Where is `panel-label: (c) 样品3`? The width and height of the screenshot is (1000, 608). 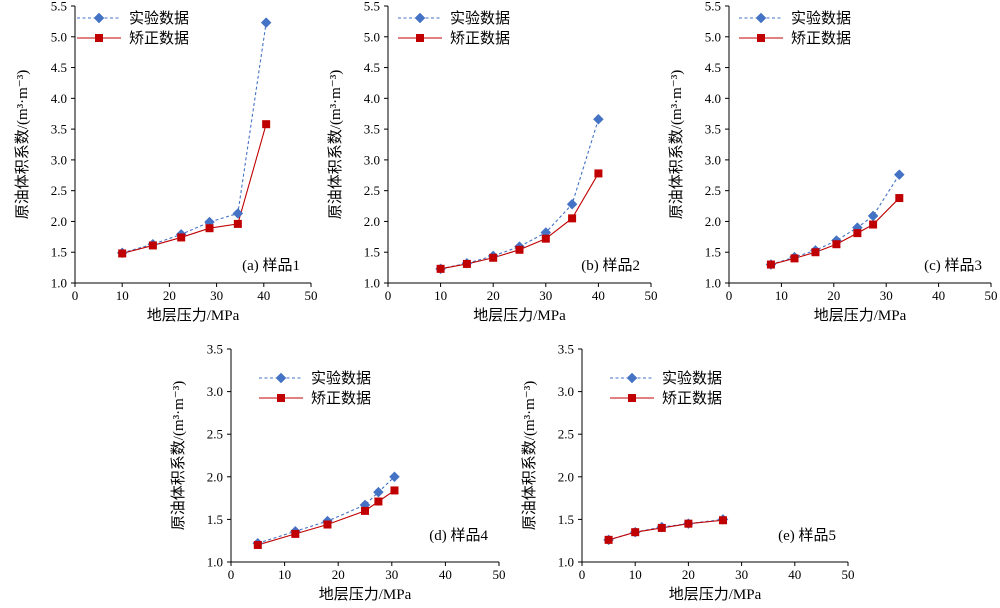
panel-label: (c) 样品3 is located at coordinates (953, 265).